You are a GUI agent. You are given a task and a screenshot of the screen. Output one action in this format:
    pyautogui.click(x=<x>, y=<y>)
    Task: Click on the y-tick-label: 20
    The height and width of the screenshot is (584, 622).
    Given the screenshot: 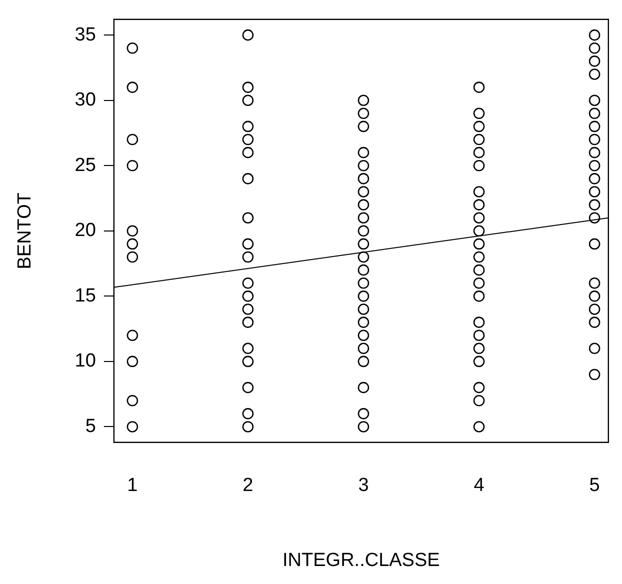 What is the action you would take?
    pyautogui.click(x=85, y=231)
    